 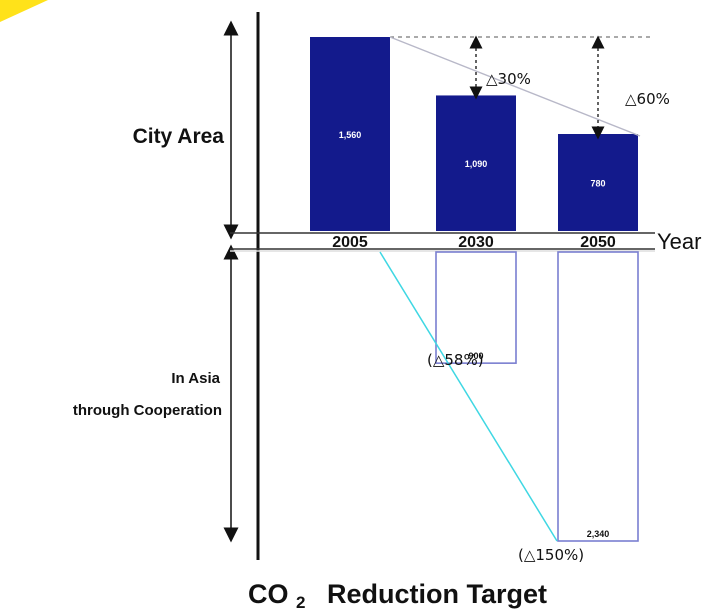 I want to click on city-area-value-2050: 780, so click(x=597, y=184).